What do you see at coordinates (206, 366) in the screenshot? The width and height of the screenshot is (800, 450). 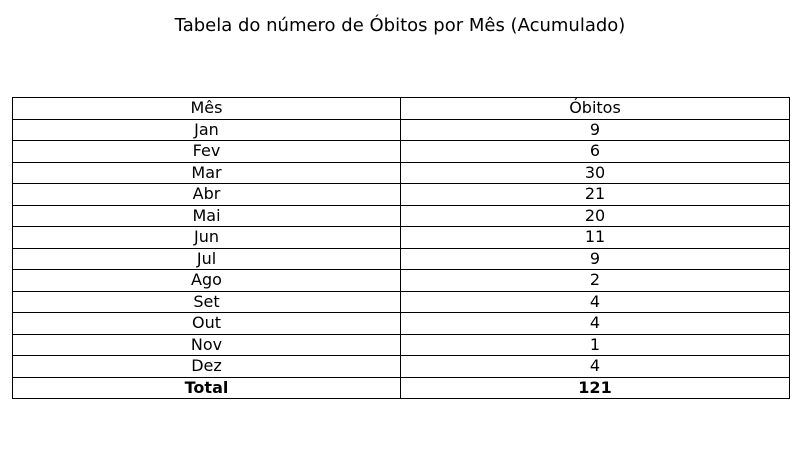 I see `cell-month: Dez` at bounding box center [206, 366].